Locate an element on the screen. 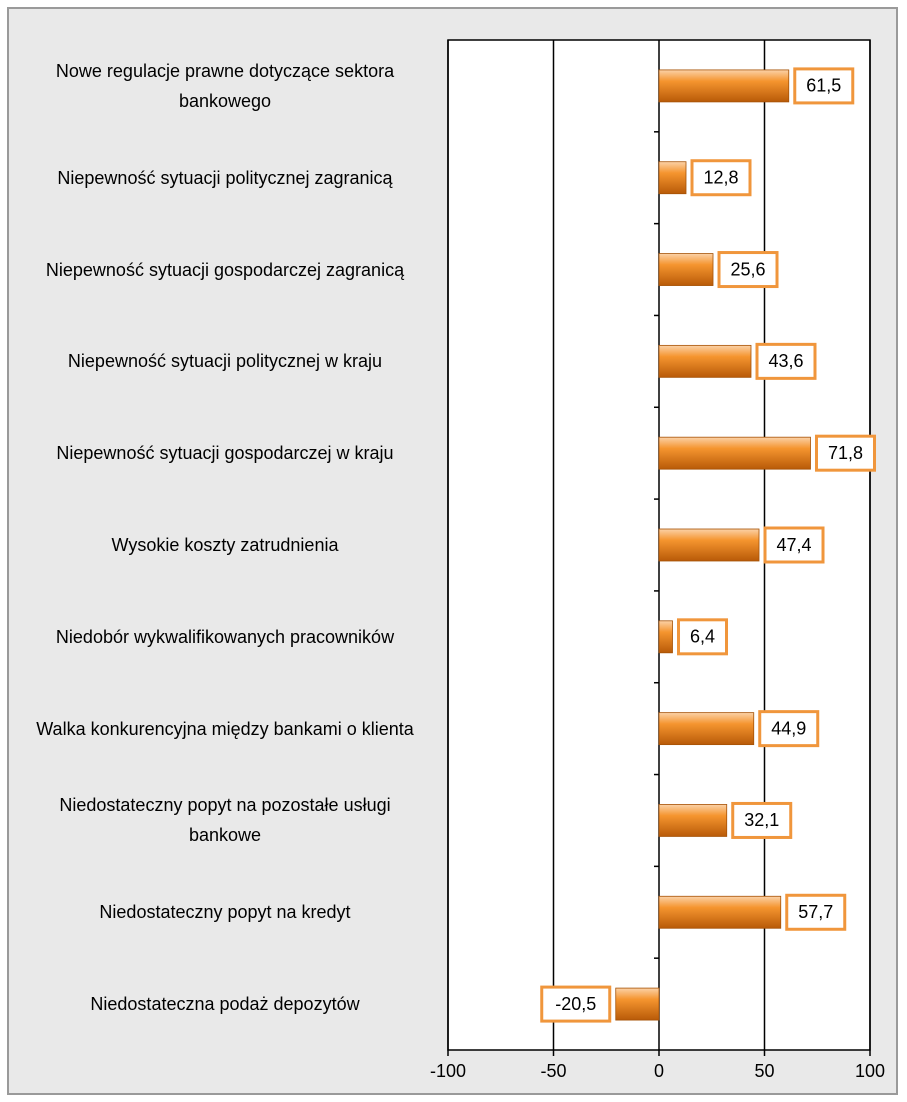 The image size is (907, 1102). value-label: 71,8 is located at coordinates (845, 453).